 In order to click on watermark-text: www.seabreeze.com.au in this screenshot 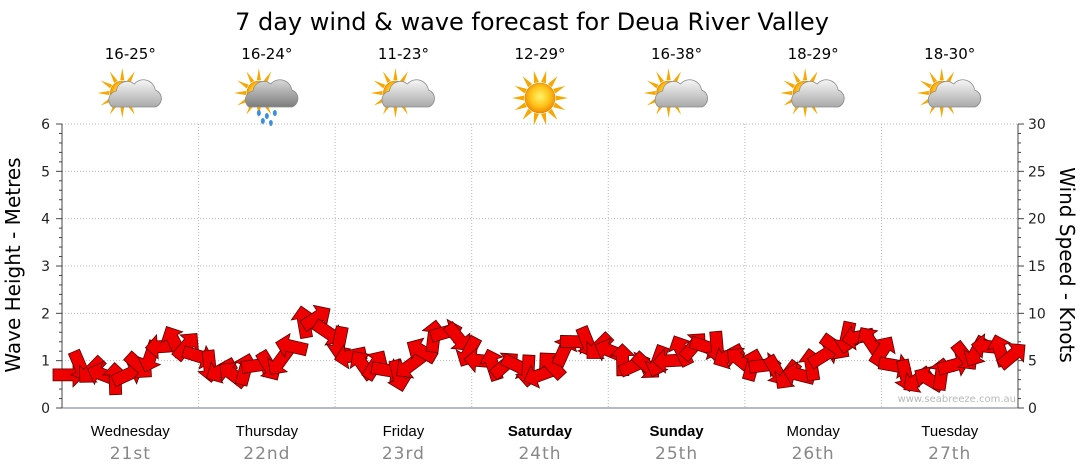, I will do `click(957, 399)`.